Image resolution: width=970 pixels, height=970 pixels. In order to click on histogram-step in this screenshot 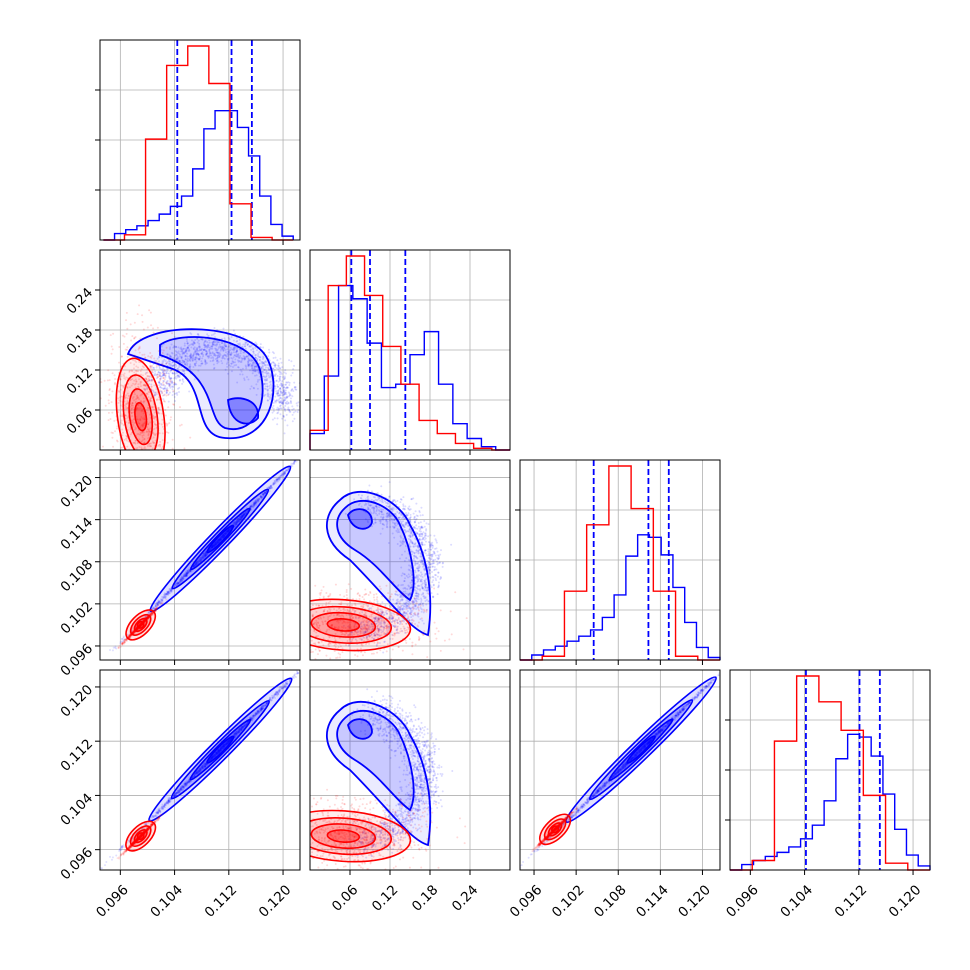, I will do `click(620, 563)`.